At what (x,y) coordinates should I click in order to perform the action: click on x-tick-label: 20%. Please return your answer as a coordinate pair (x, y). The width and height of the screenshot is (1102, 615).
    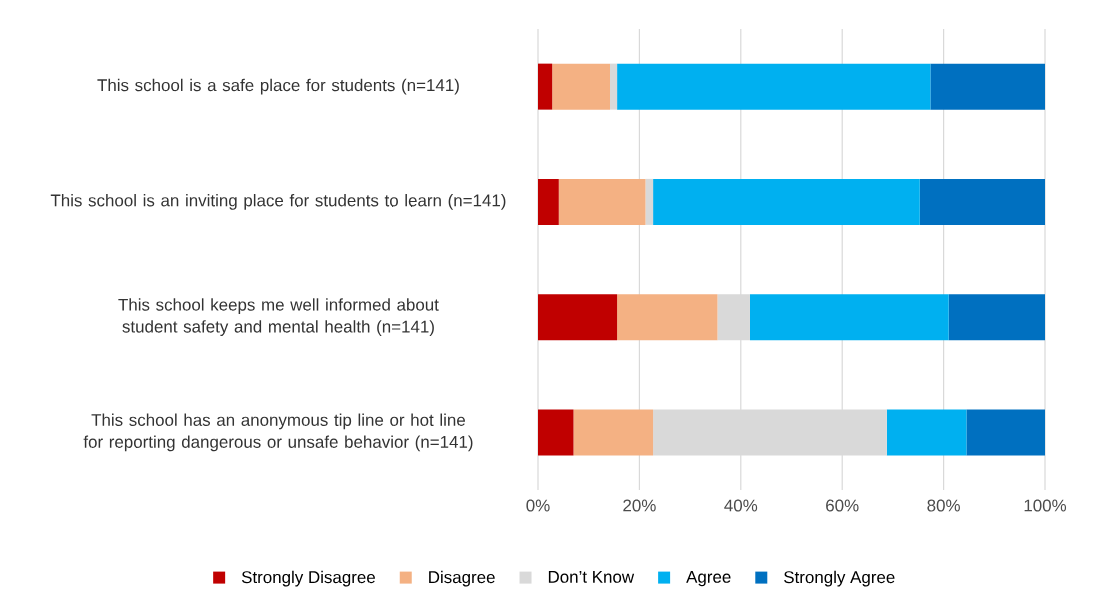
    Looking at the image, I should click on (639, 505).